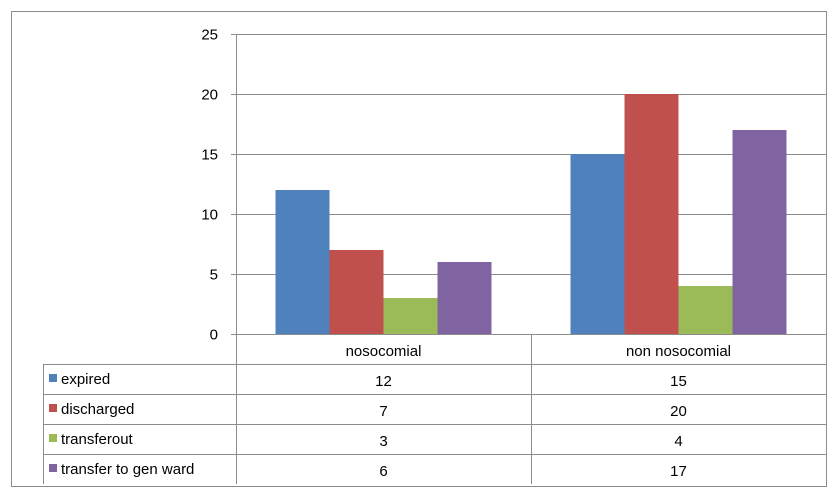  What do you see at coordinates (383, 471) in the screenshot?
I see `data-value: 6` at bounding box center [383, 471].